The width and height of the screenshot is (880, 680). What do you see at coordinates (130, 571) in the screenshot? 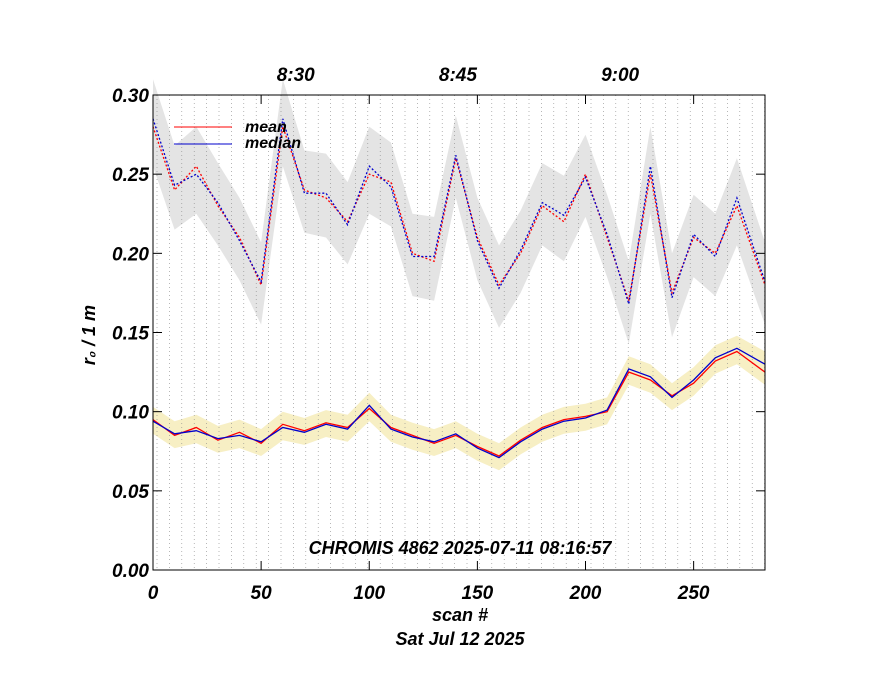
I see `y-tick-label: 0.00` at bounding box center [130, 571].